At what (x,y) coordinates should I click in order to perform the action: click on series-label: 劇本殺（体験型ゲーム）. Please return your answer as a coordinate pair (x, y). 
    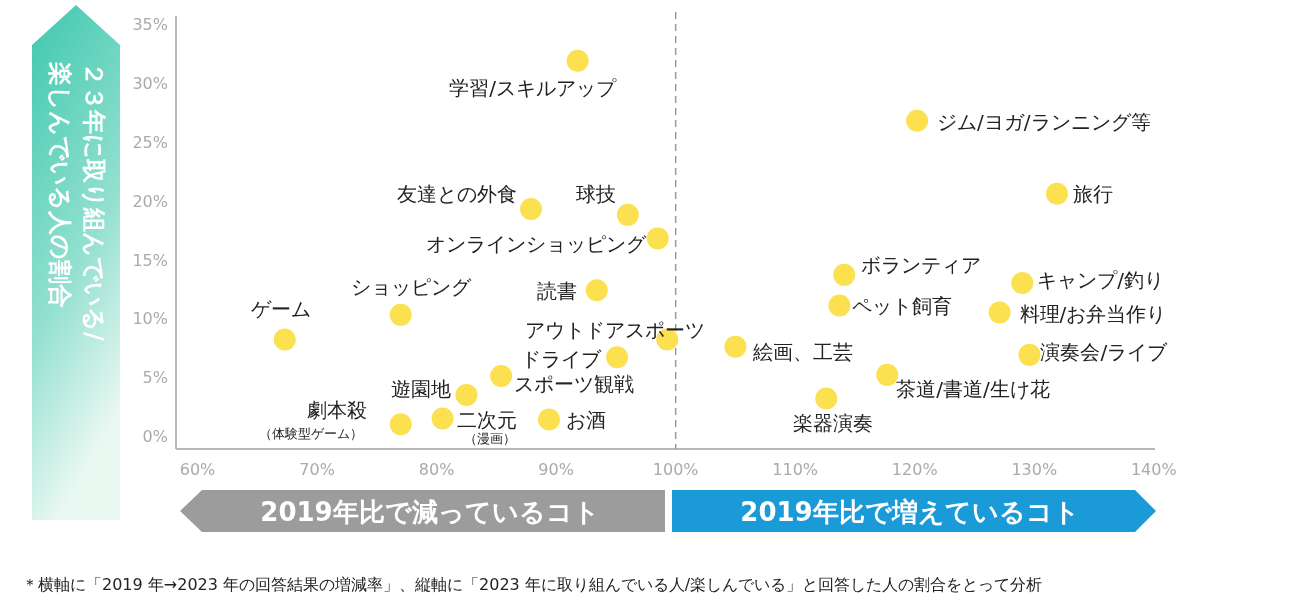
    Looking at the image, I should click on (312, 420).